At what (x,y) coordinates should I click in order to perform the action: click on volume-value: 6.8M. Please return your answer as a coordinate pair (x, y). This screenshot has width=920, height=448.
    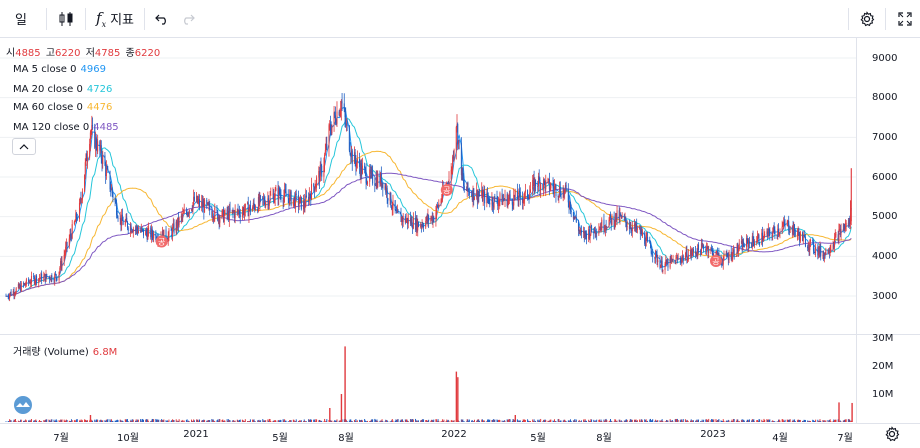
    Looking at the image, I should click on (105, 352).